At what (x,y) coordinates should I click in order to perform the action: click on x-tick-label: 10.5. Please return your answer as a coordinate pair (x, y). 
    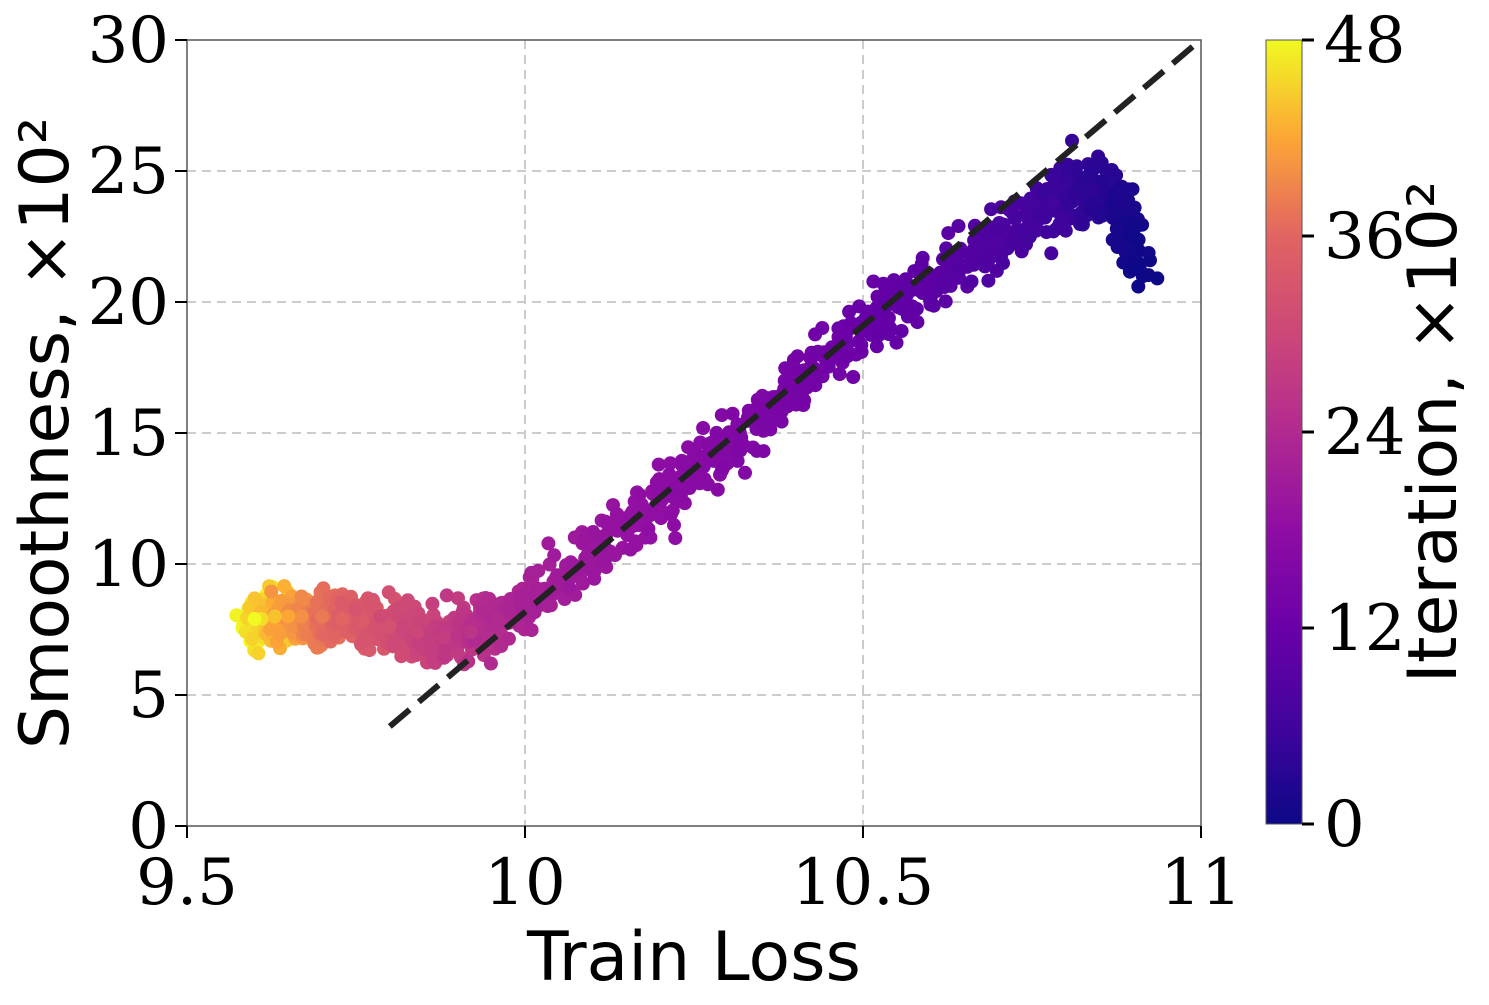
    Looking at the image, I should click on (863, 883).